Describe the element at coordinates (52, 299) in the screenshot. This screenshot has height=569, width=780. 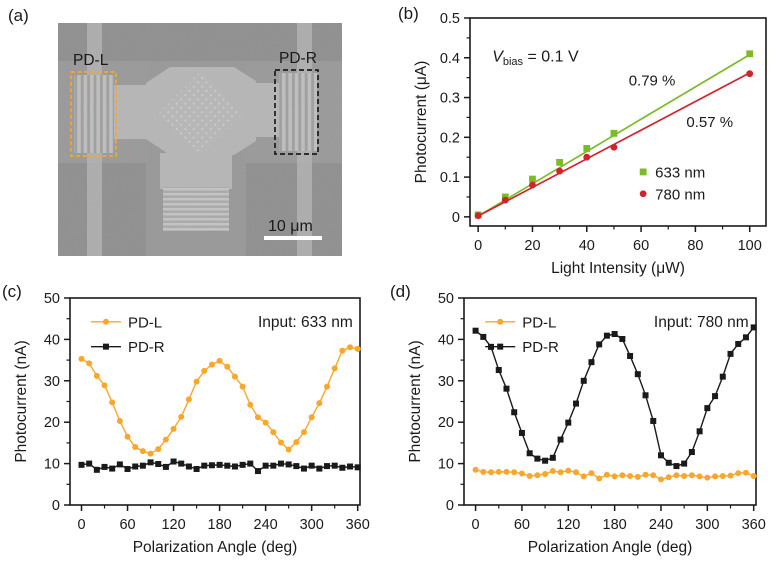
I see `y-tick-label: 50` at that location.